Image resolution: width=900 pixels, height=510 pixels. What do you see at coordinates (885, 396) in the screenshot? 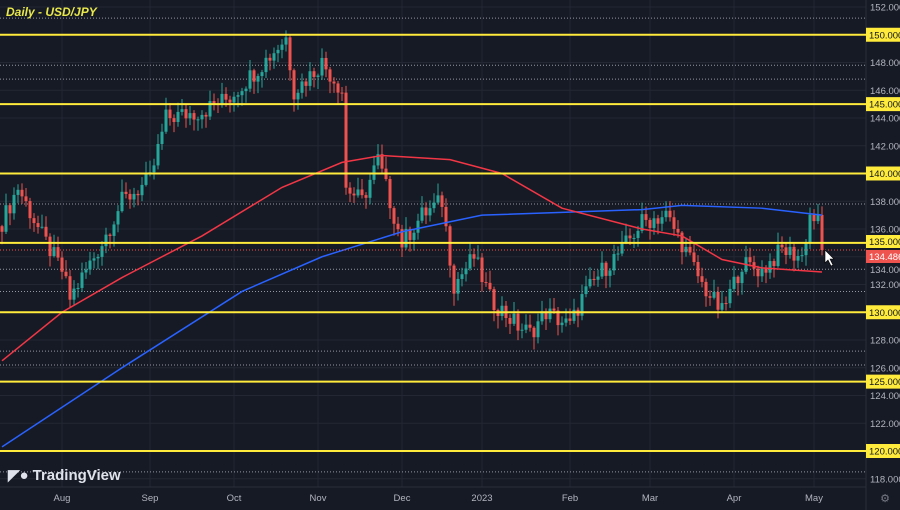
I see `price-tick: 124.000` at bounding box center [885, 396].